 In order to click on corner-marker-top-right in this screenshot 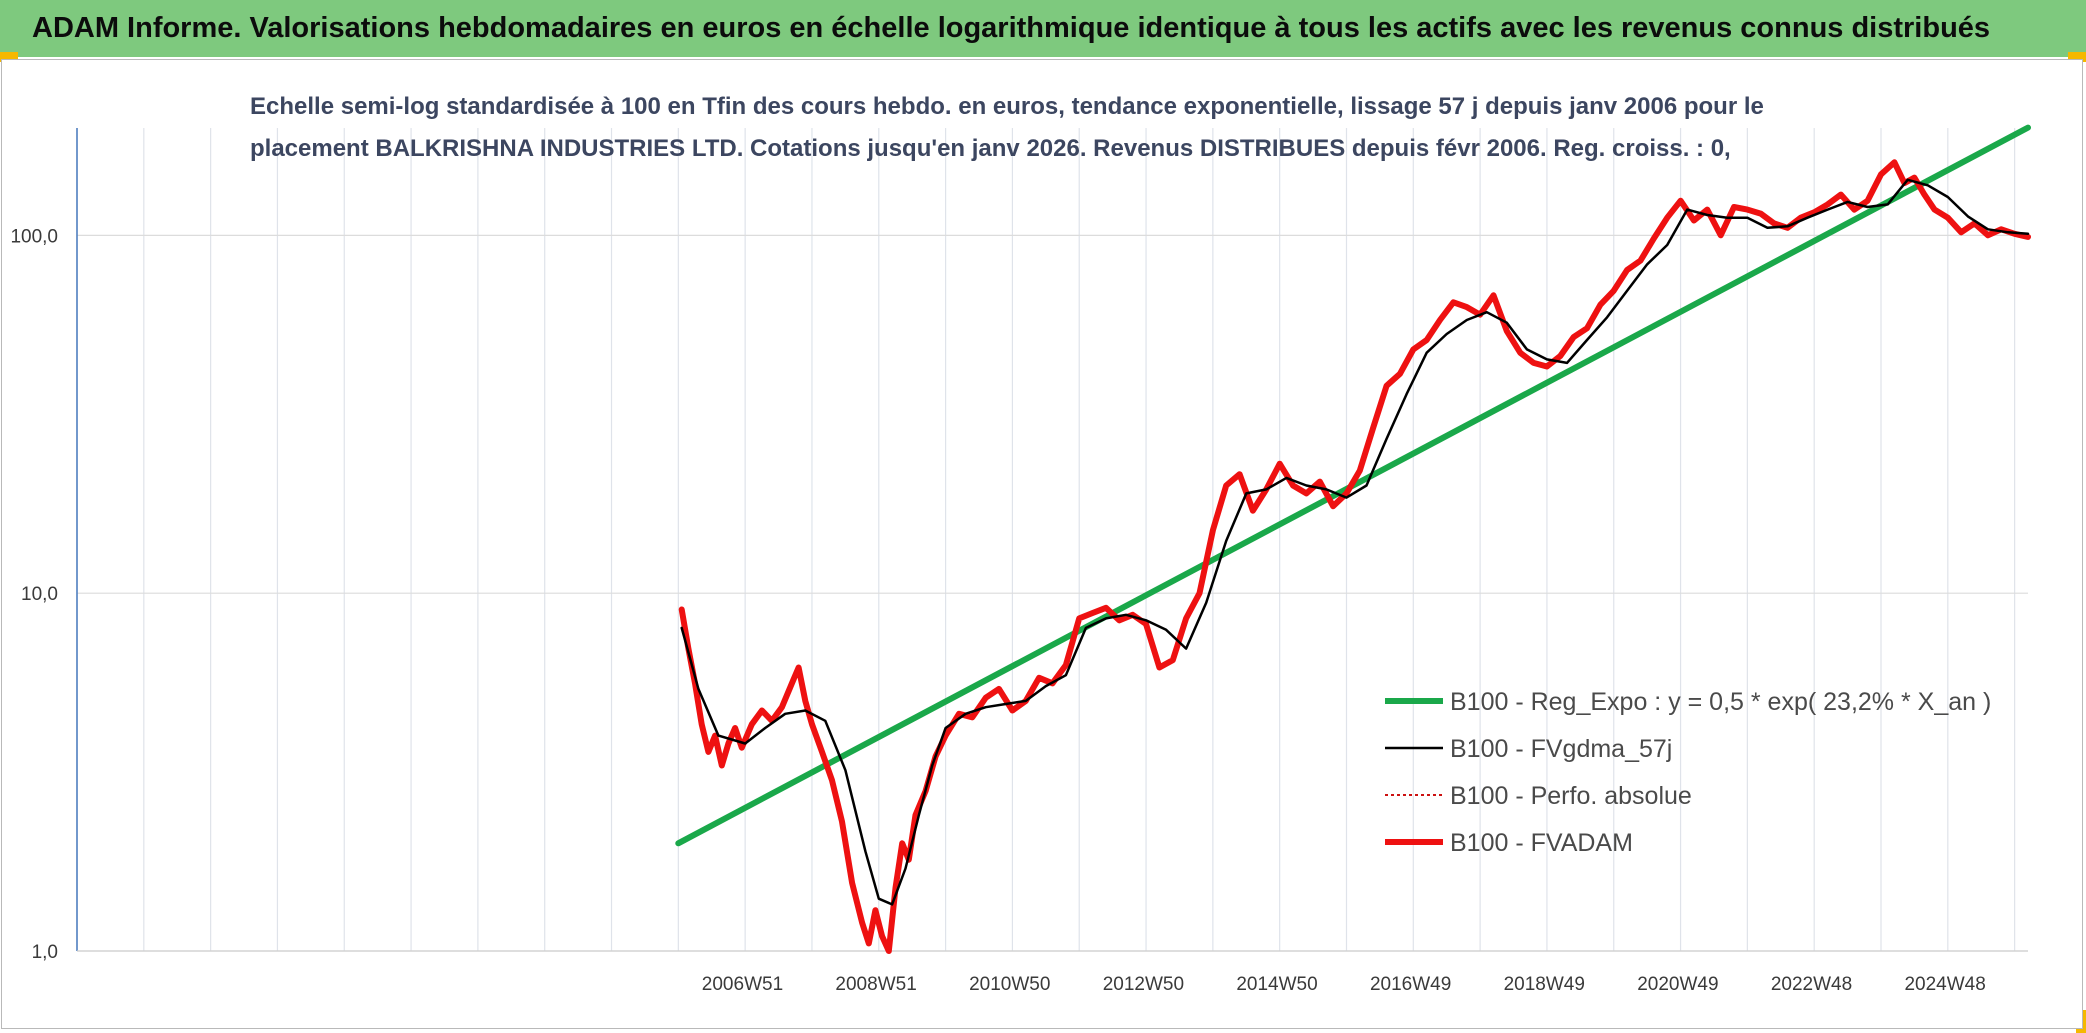, I will do `click(2077, 57)`.